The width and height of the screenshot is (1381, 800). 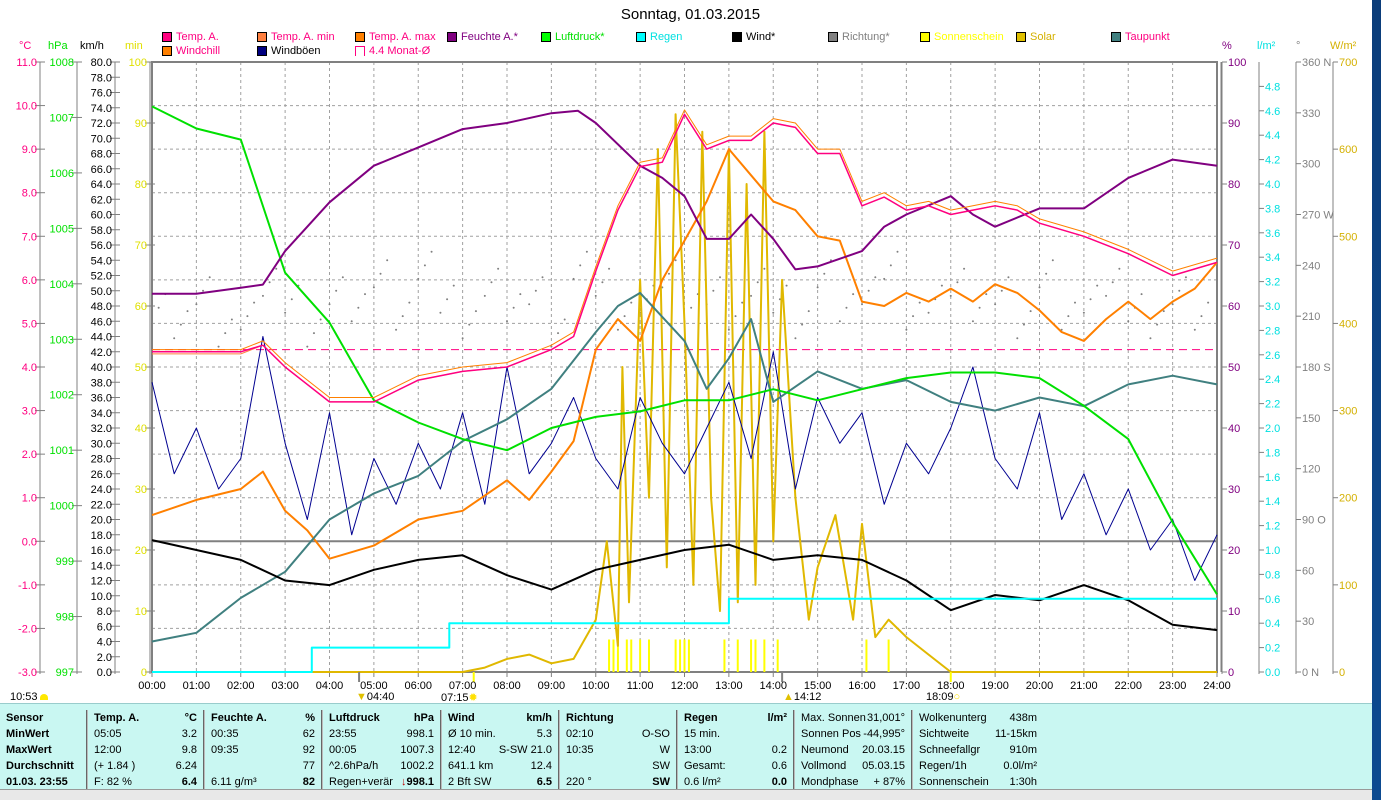 I want to click on row-value: 12.4, so click(x=541, y=766).